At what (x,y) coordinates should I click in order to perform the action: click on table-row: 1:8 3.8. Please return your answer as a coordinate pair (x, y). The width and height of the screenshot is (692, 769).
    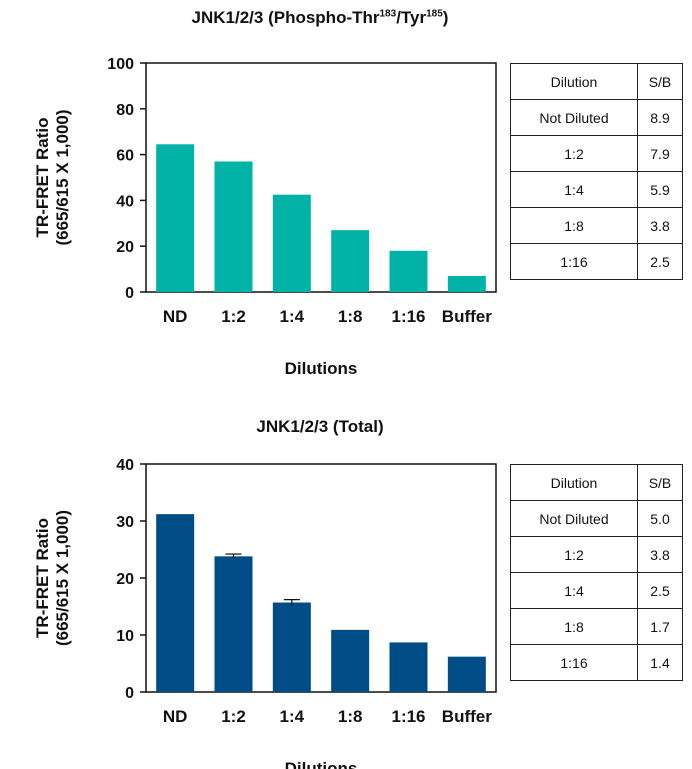
    Looking at the image, I should click on (596, 225).